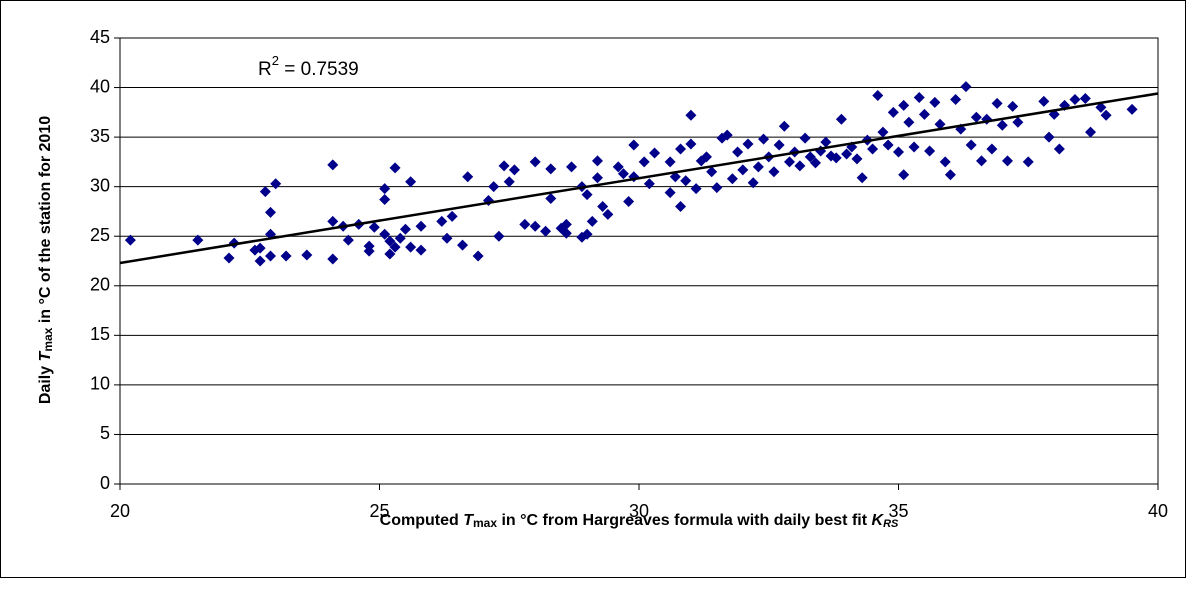 The image size is (1187, 592). Describe the element at coordinates (100, 384) in the screenshot. I see `y-tick-label: 10` at that location.